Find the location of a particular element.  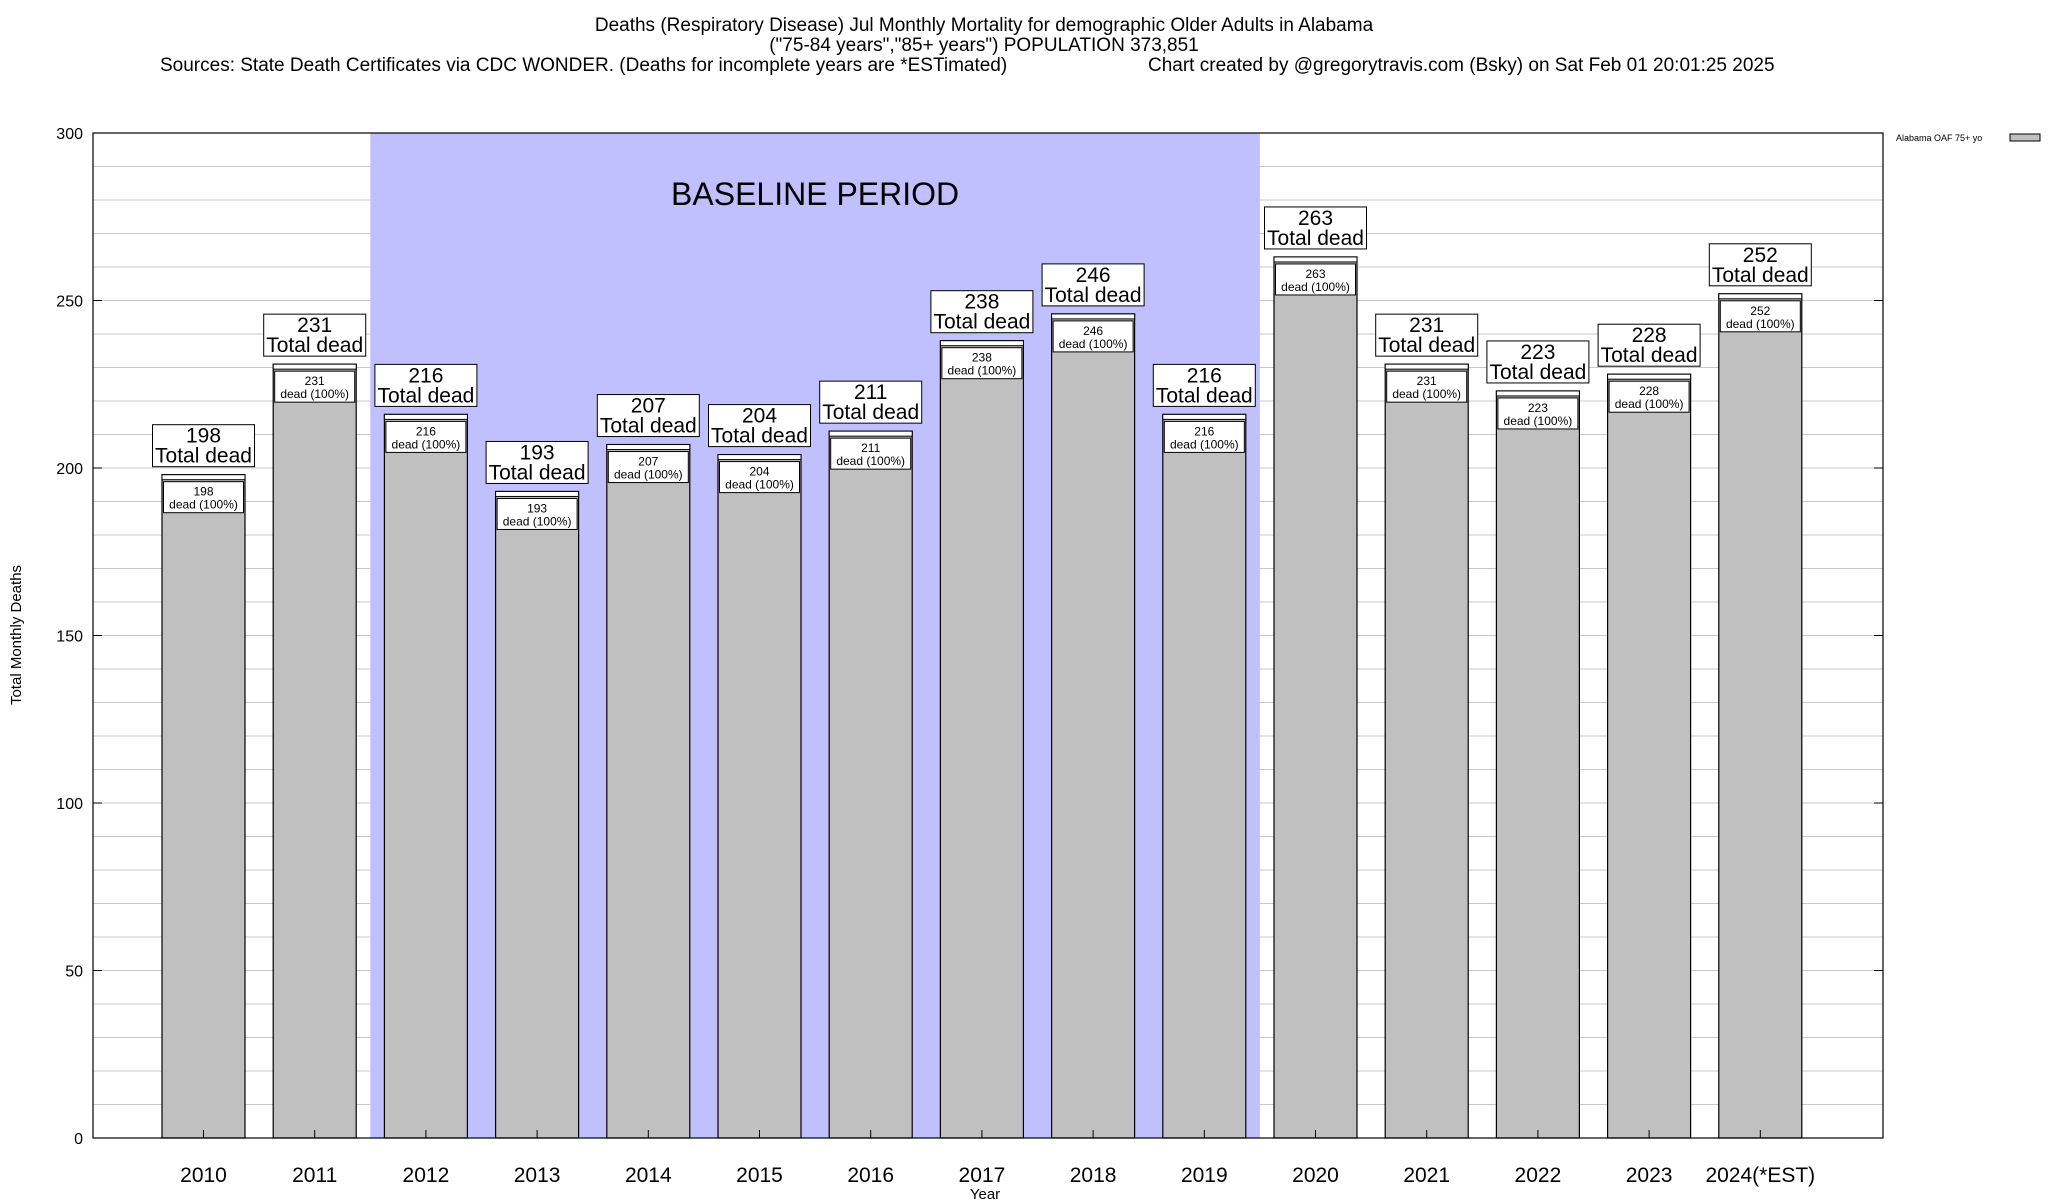

x-tick-label: 2013 is located at coordinates (537, 1175).